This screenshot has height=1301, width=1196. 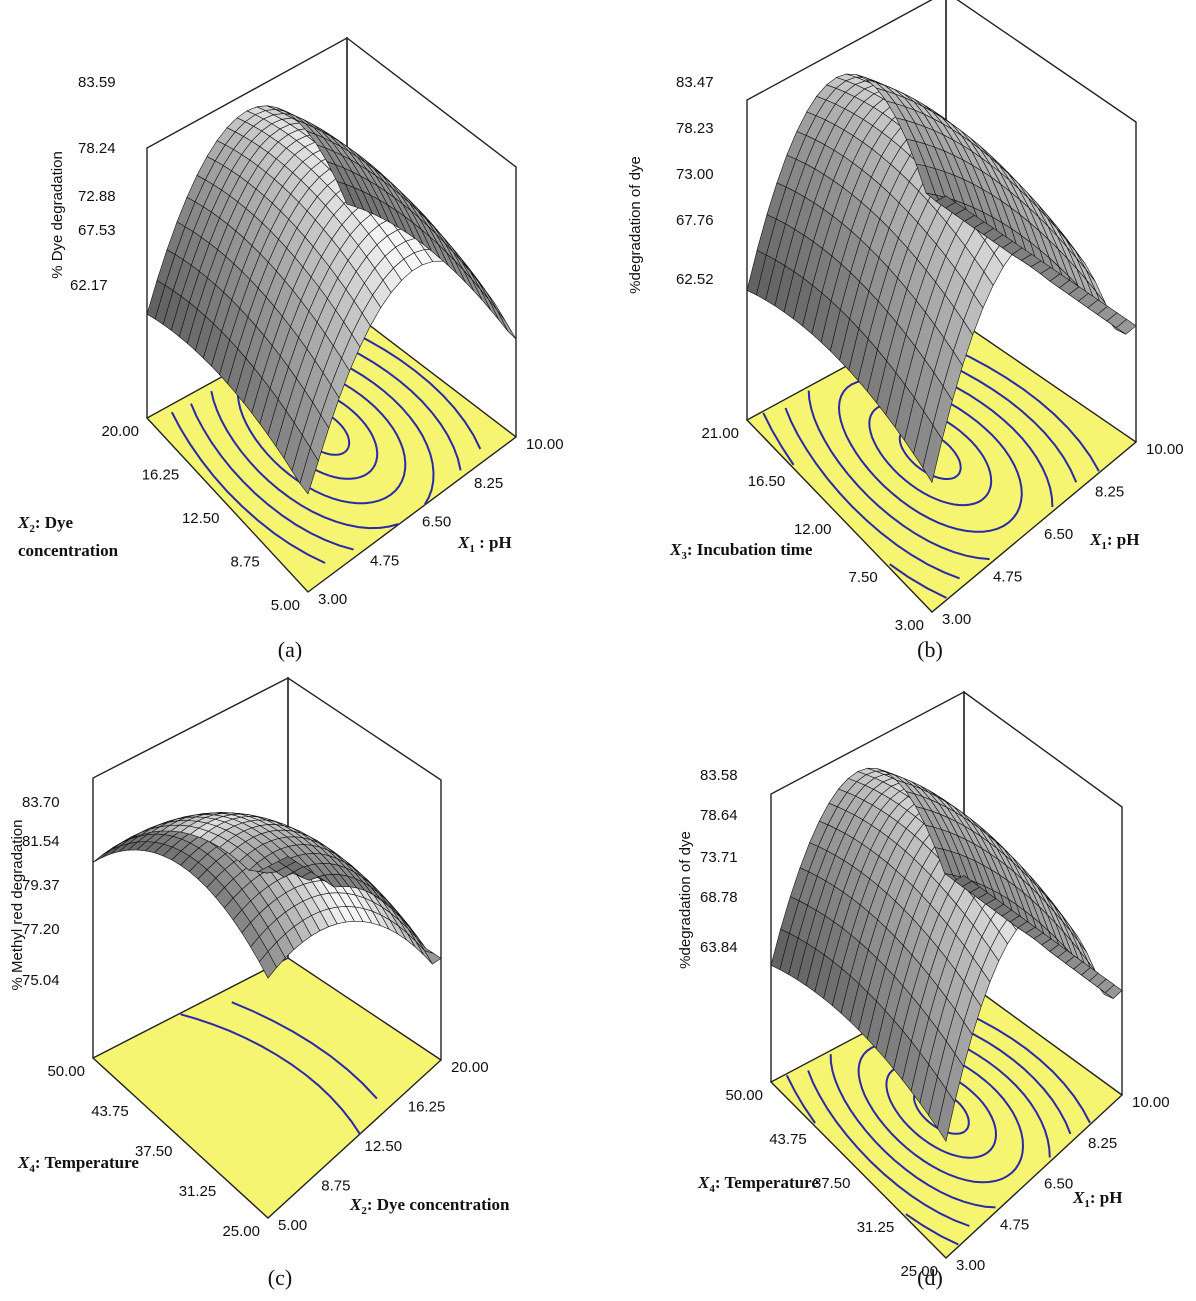 What do you see at coordinates (470, 1067) in the screenshot?
I see `x-tick-label: 20.00` at bounding box center [470, 1067].